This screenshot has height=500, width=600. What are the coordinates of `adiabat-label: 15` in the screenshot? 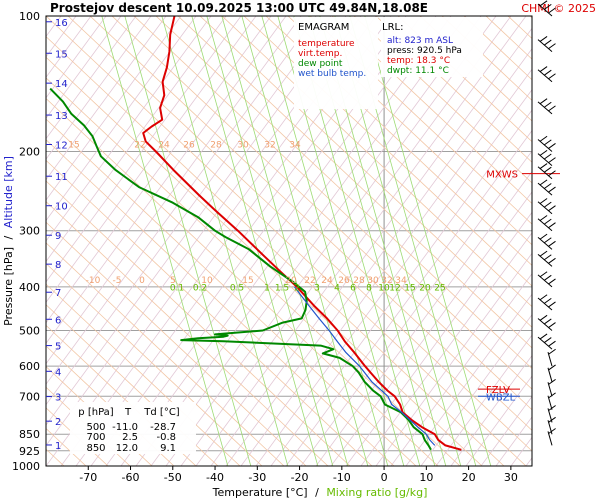 It's located at (73, 145).